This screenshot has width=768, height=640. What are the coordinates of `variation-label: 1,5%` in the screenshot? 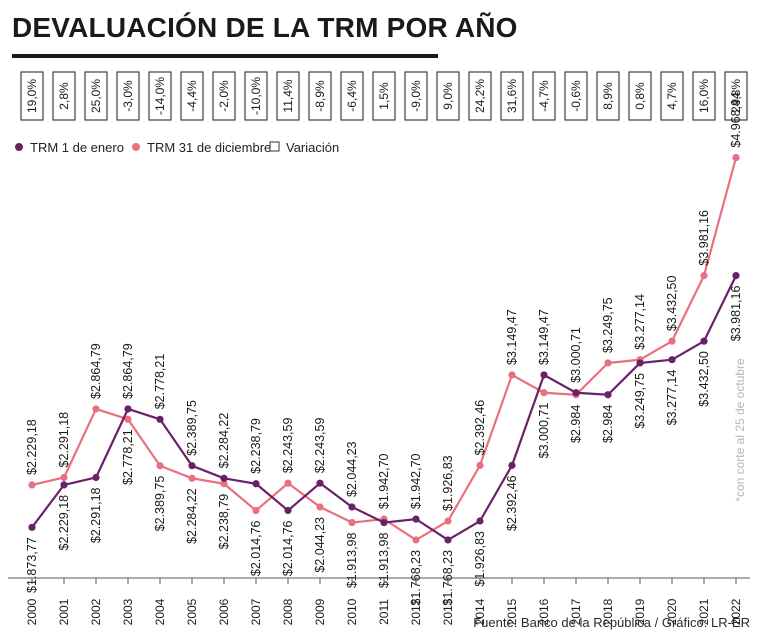 It's located at (384, 96).